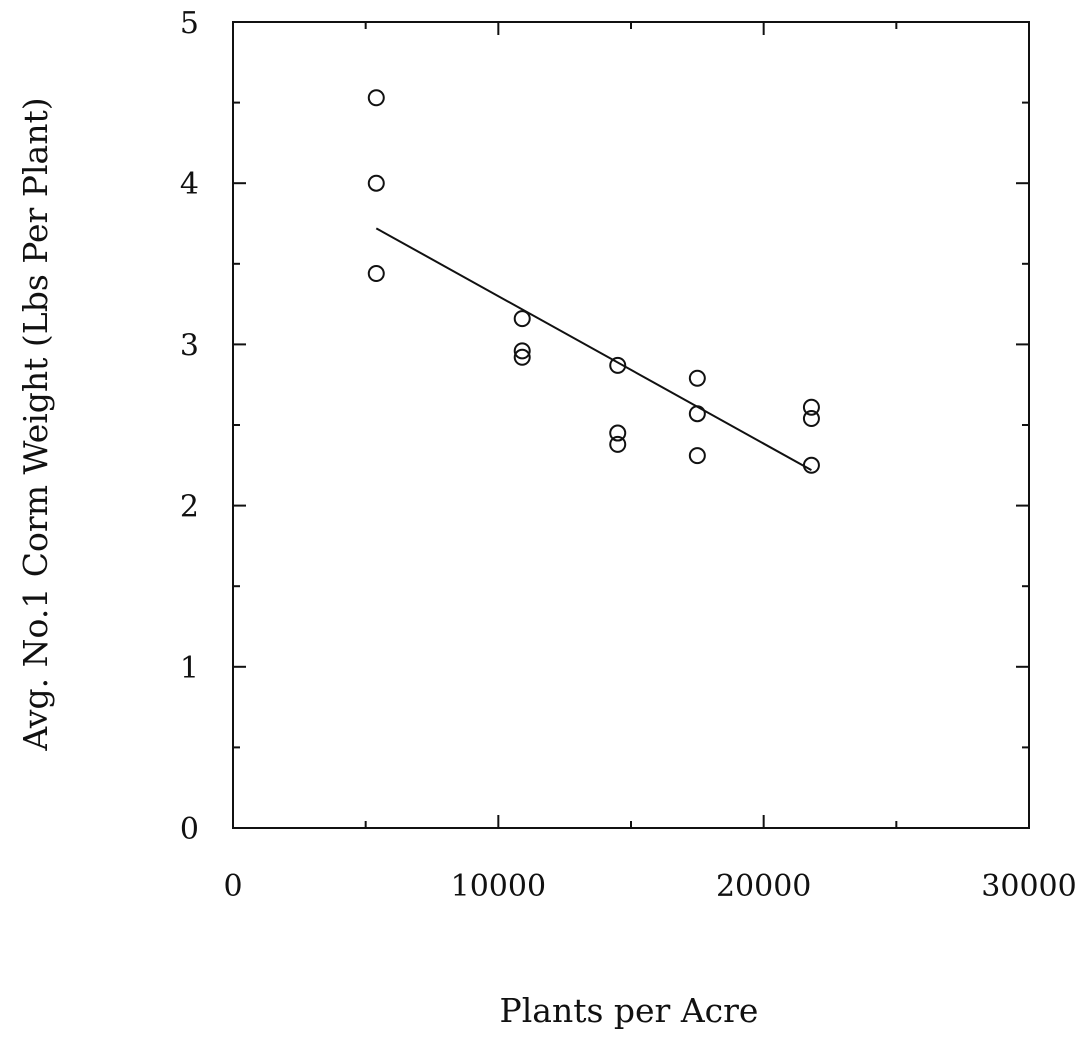 This screenshot has width=1085, height=1038. I want to click on y-tick-label: 4, so click(189, 184).